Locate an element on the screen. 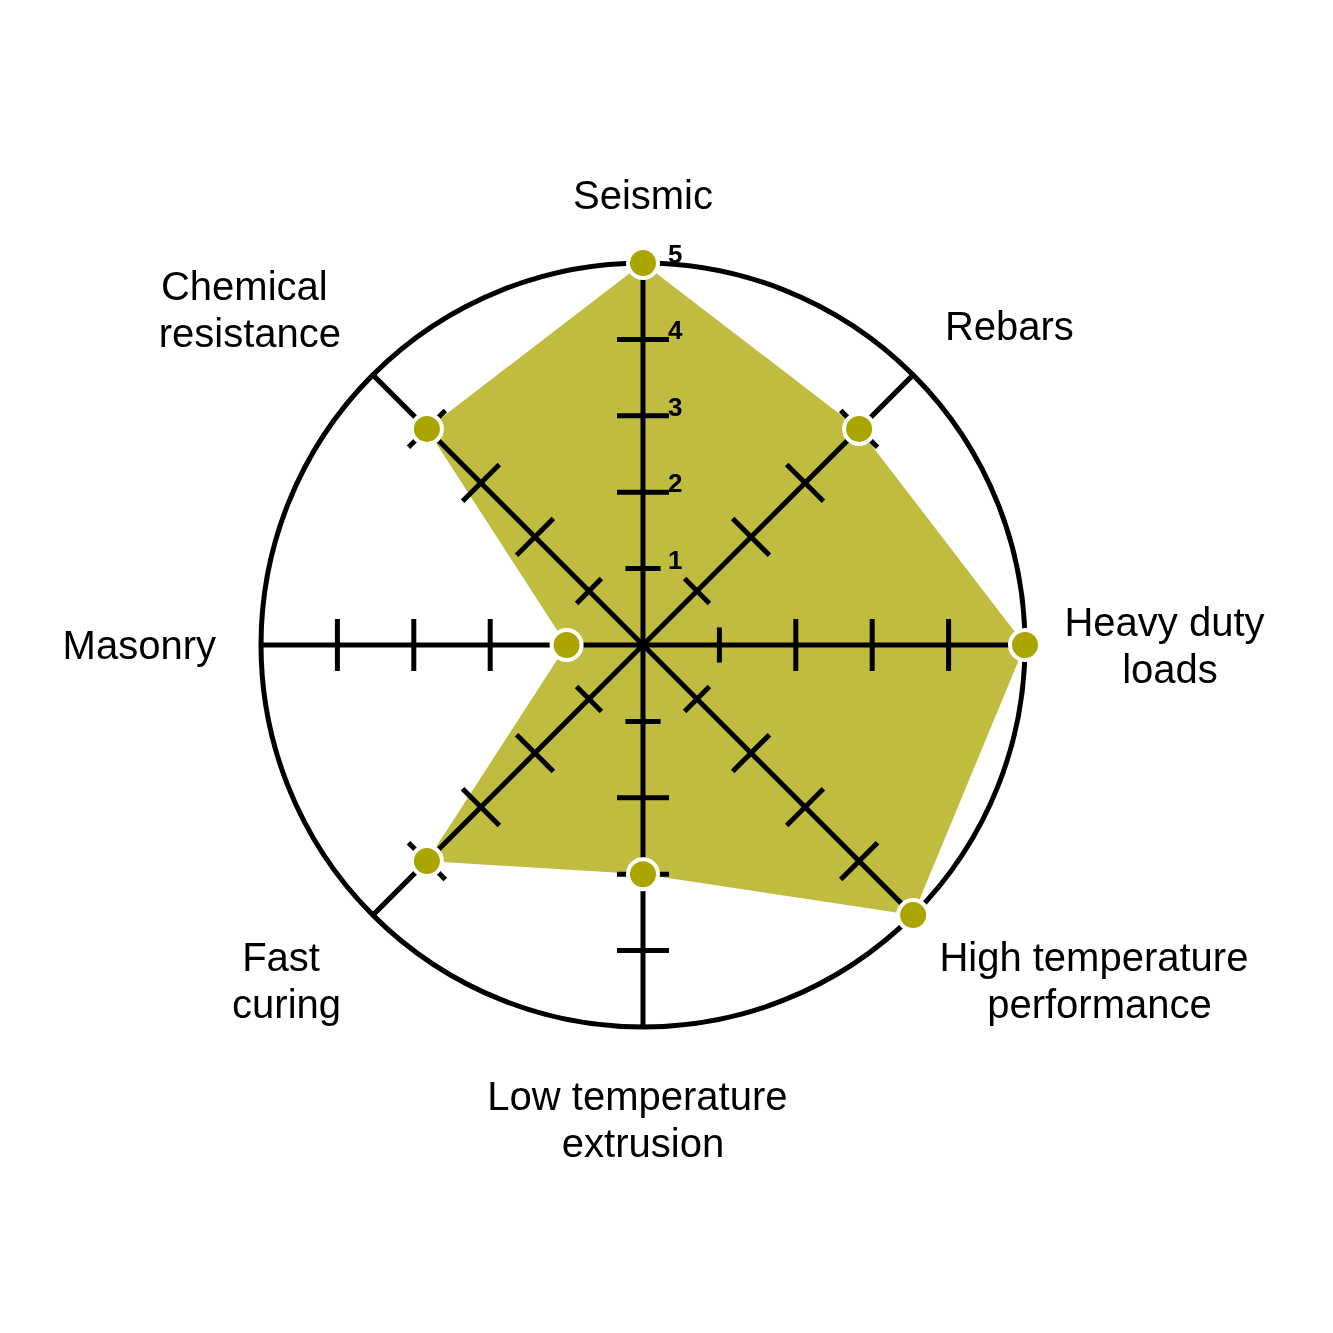  y-tick-label: 2 is located at coordinates (675, 483).